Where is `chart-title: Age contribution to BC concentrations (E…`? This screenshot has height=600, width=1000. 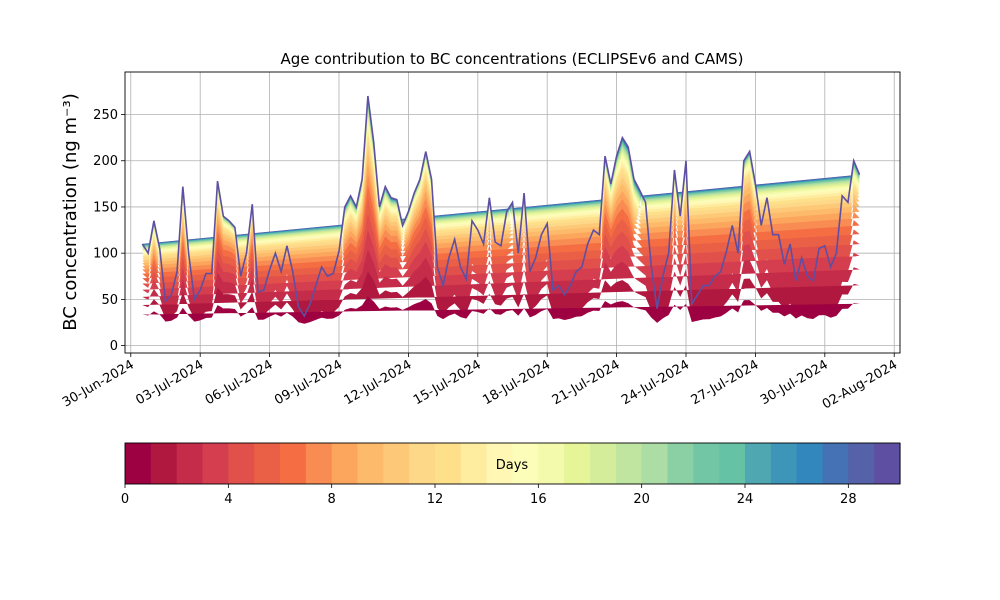 chart-title: Age contribution to BC concentrations (E… is located at coordinates (512, 59).